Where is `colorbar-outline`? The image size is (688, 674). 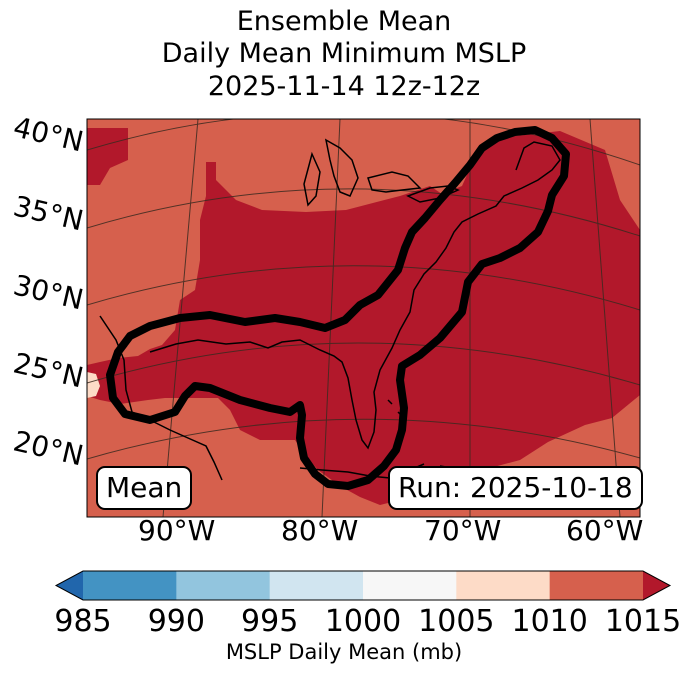
colorbar-outline is located at coordinates (363, 585).